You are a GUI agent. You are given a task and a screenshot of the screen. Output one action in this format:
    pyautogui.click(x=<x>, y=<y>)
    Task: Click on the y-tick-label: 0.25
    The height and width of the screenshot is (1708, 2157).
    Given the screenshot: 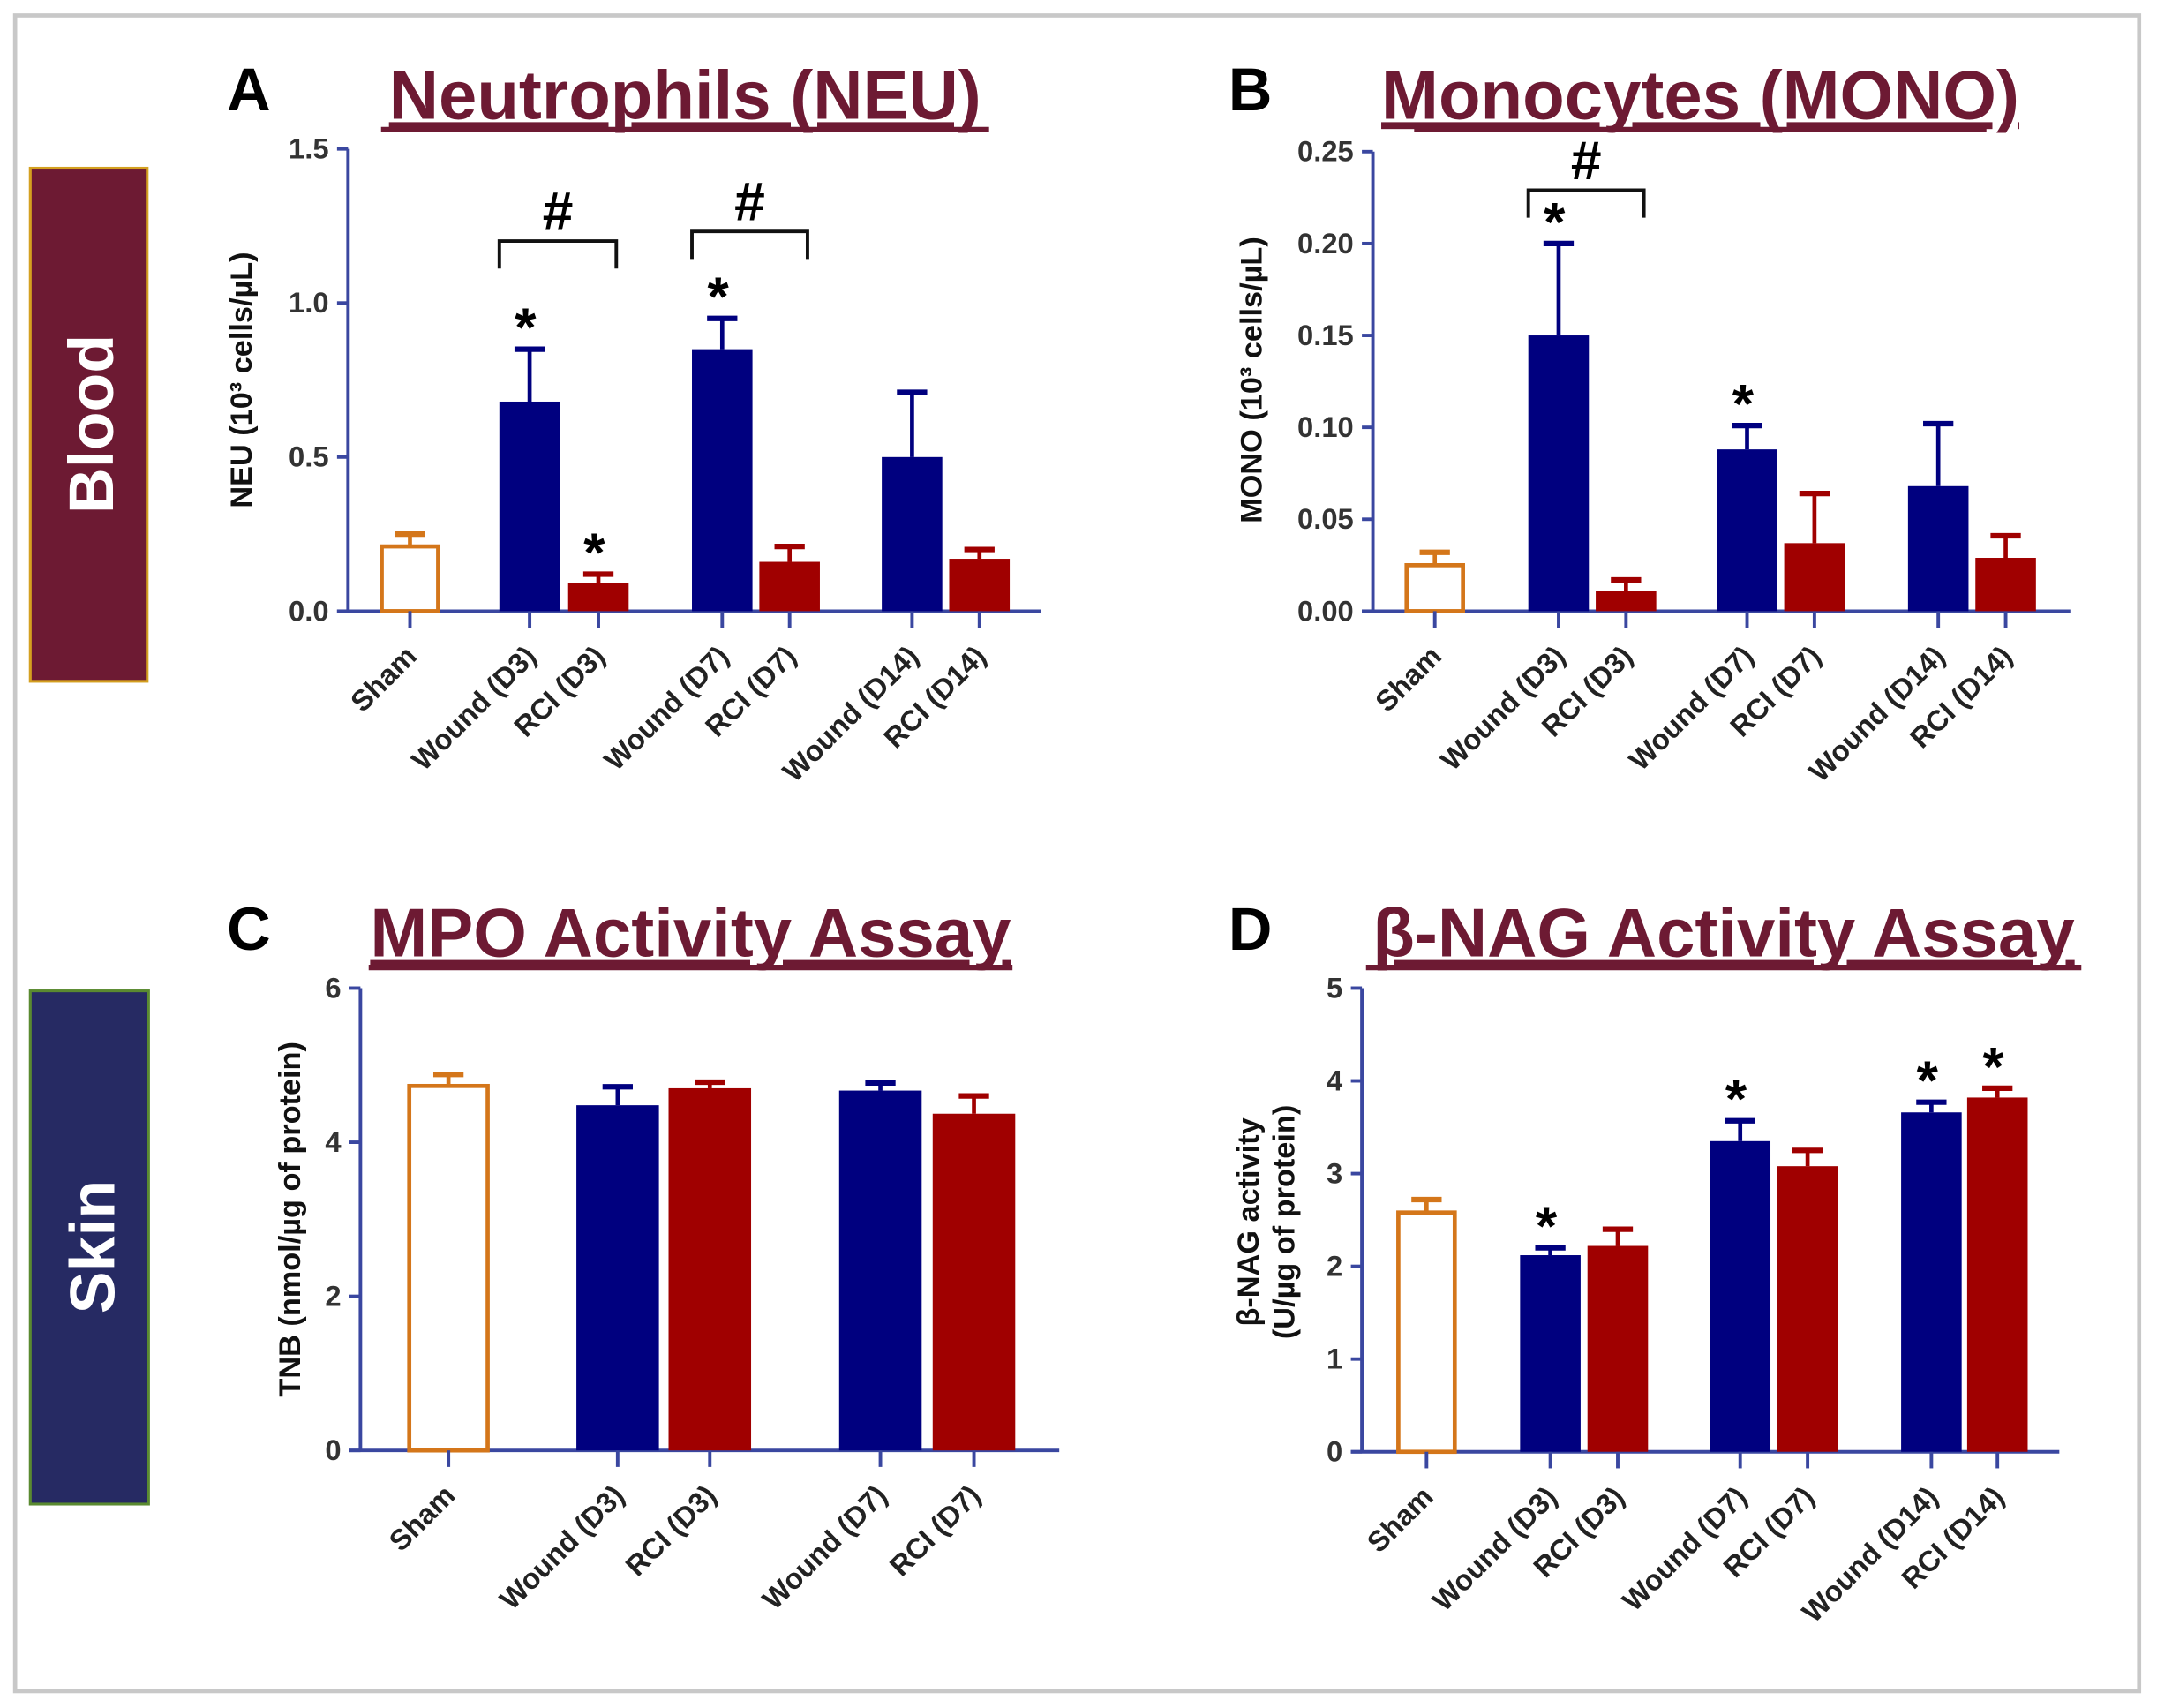 What is the action you would take?
    pyautogui.click(x=1326, y=151)
    